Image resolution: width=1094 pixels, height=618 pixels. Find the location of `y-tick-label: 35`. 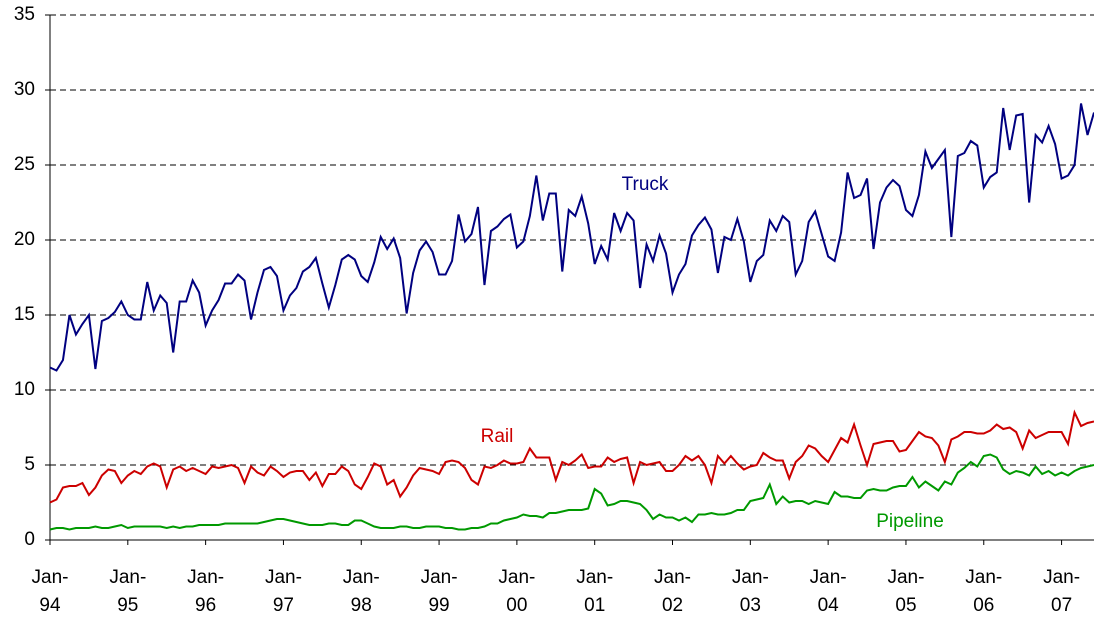

y-tick-label: 35 is located at coordinates (24, 14).